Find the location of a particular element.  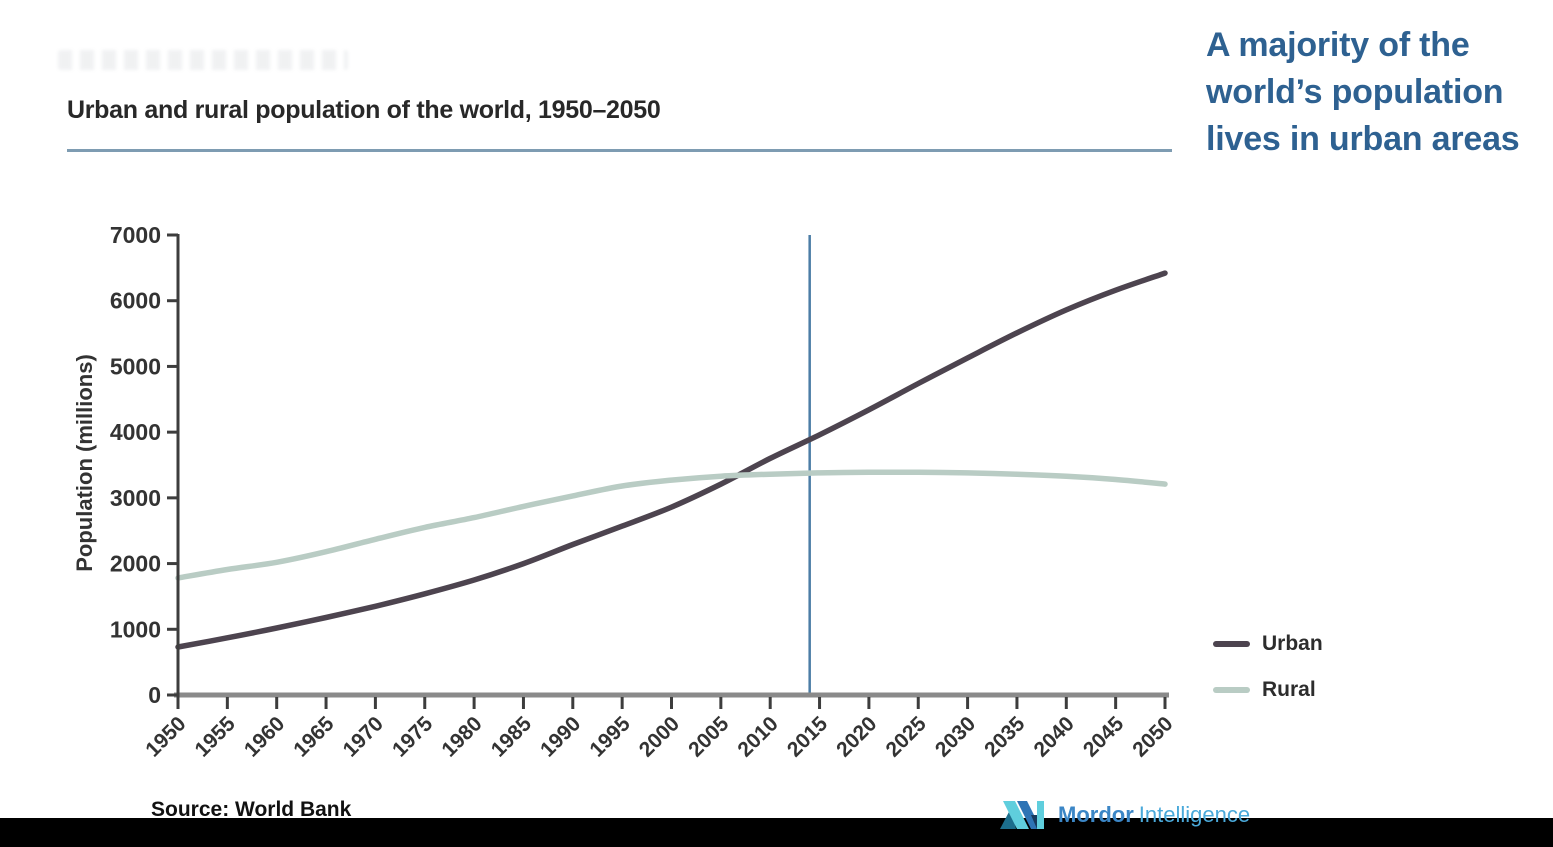

legend: Urban Rural is located at coordinates (1268, 676).